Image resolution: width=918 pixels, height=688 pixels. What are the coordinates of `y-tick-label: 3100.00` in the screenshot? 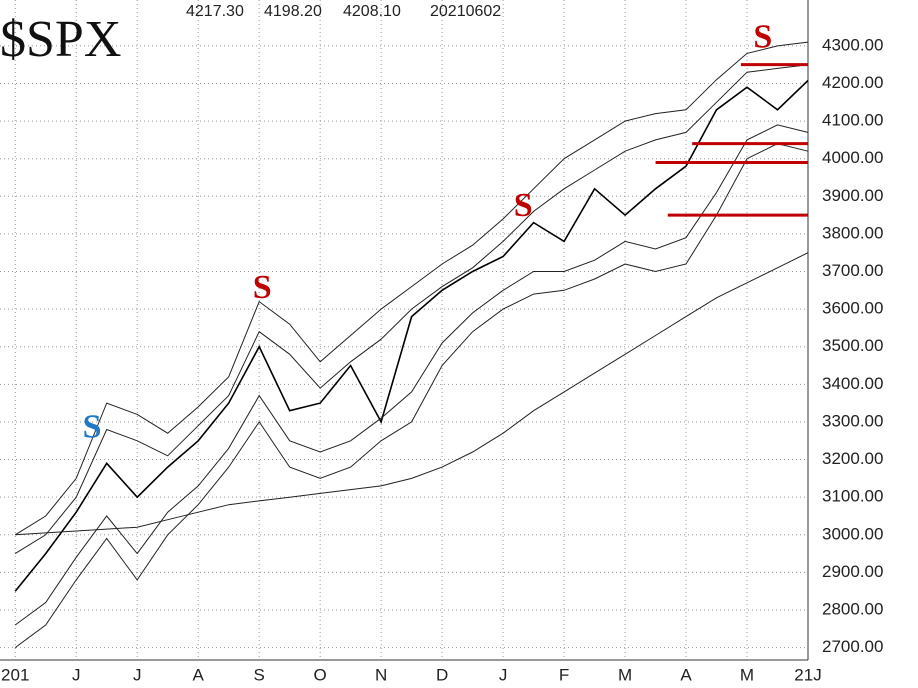 It's located at (852, 496).